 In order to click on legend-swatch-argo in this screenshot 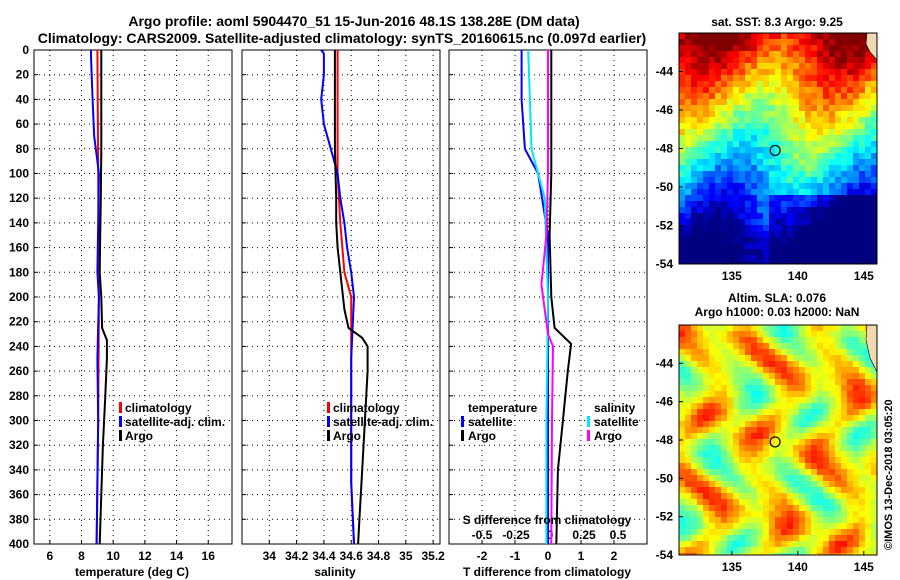, I will do `click(328, 435)`.